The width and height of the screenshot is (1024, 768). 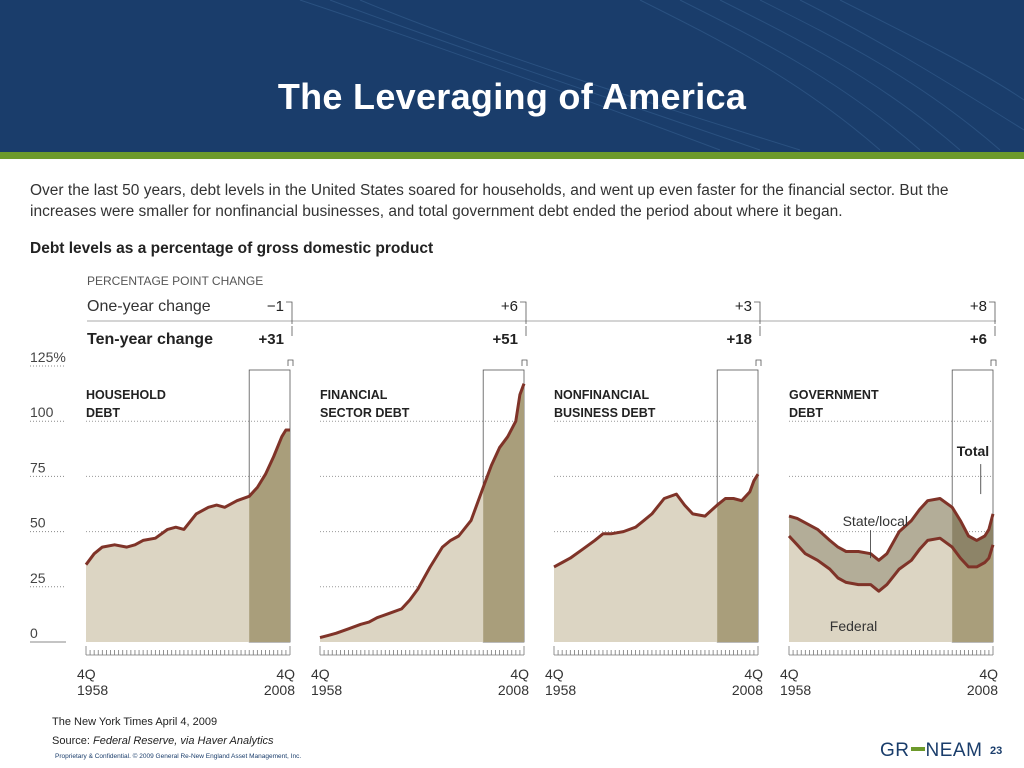 What do you see at coordinates (978, 339) in the screenshot?
I see `ten-year-change: +6` at bounding box center [978, 339].